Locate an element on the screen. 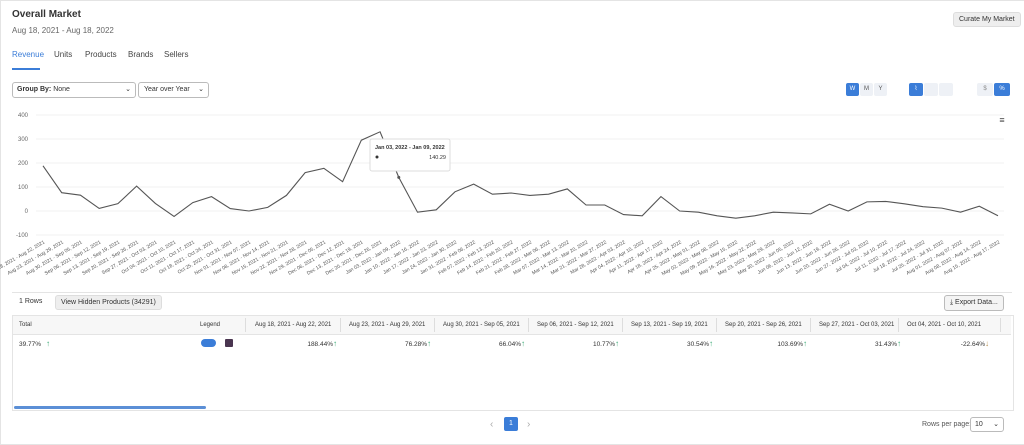 The height and width of the screenshot is (445, 1024). tooltip is located at coordinates (410, 155).